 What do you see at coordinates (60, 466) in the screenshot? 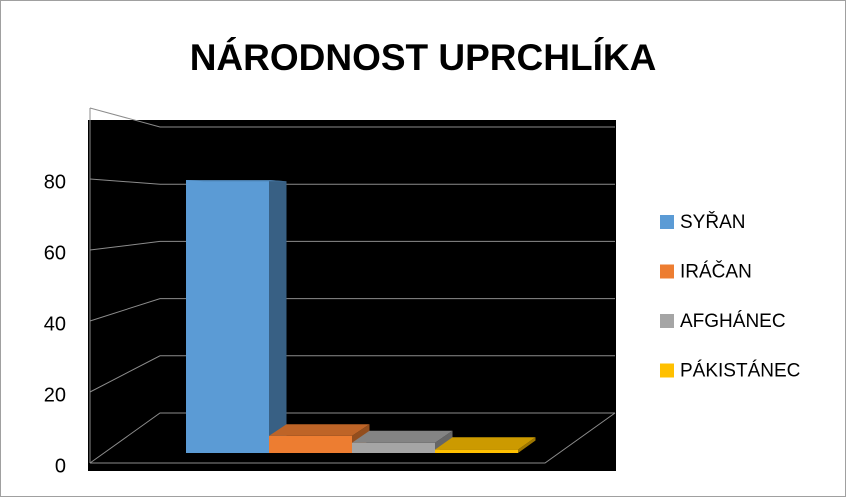
I see `y-tick-label: 0` at bounding box center [60, 466].